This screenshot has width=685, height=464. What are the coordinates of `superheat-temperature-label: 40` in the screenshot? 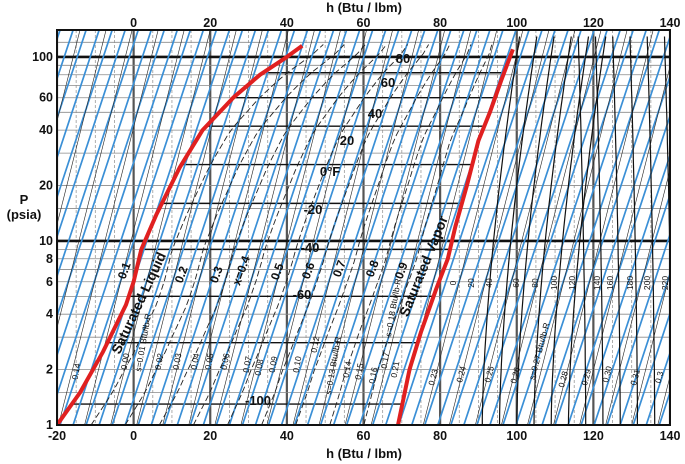 It's located at (489, 283).